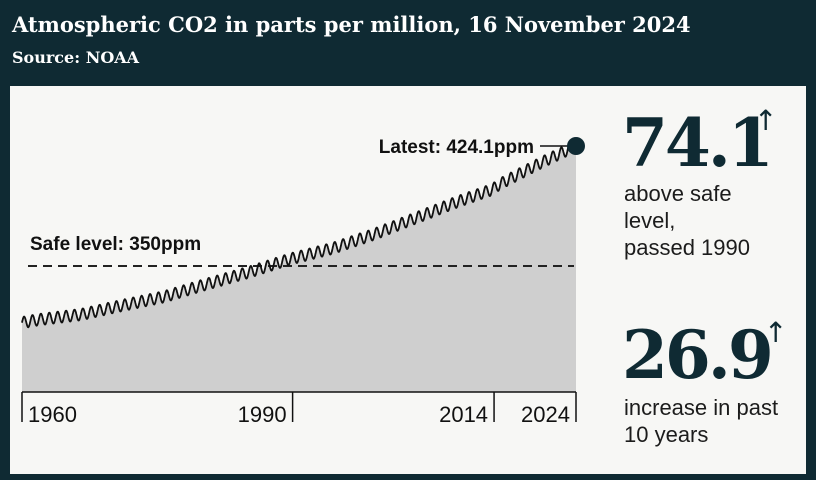  Describe the element at coordinates (701, 421) in the screenshot. I see `stat-caption-increase: increase in past 10 years` at that location.